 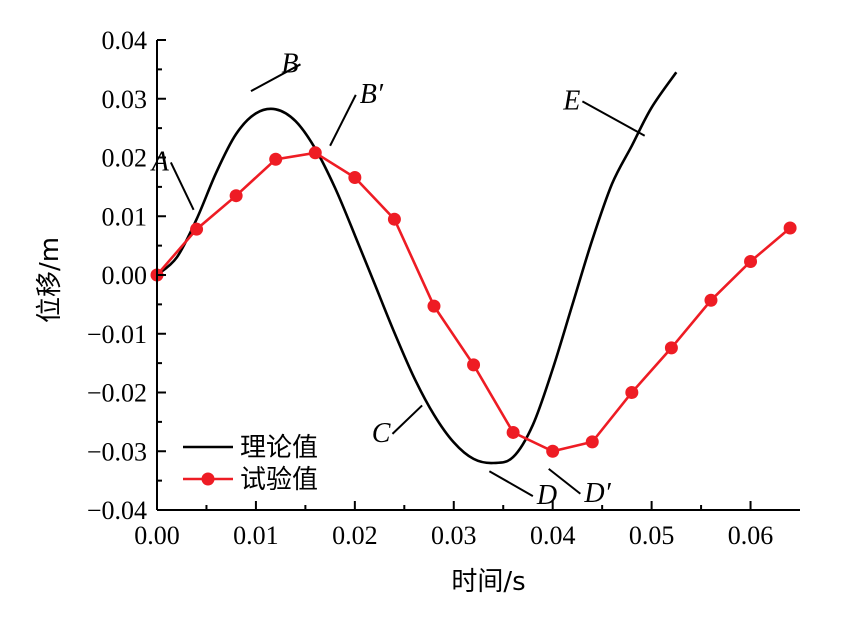 I want to click on y-tick-label: −0.01, so click(x=117, y=334).